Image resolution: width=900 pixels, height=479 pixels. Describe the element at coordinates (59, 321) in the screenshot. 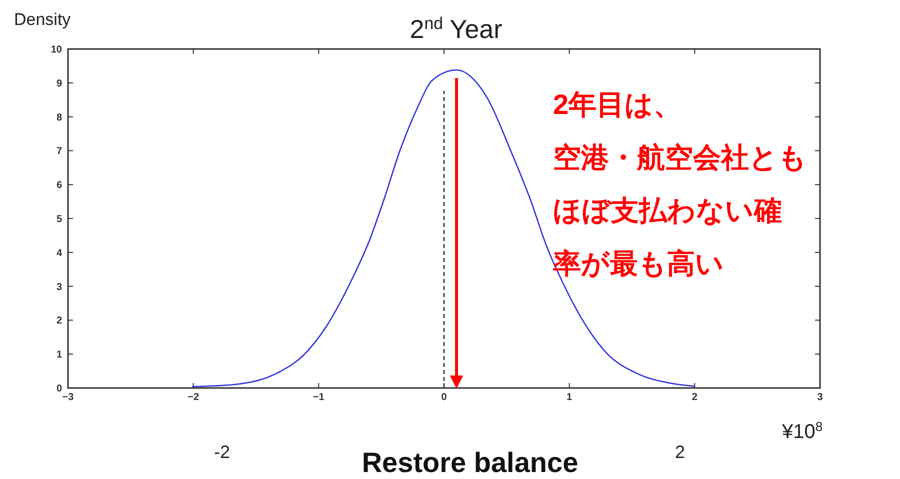

I see `y-tick-label: 2` at that location.